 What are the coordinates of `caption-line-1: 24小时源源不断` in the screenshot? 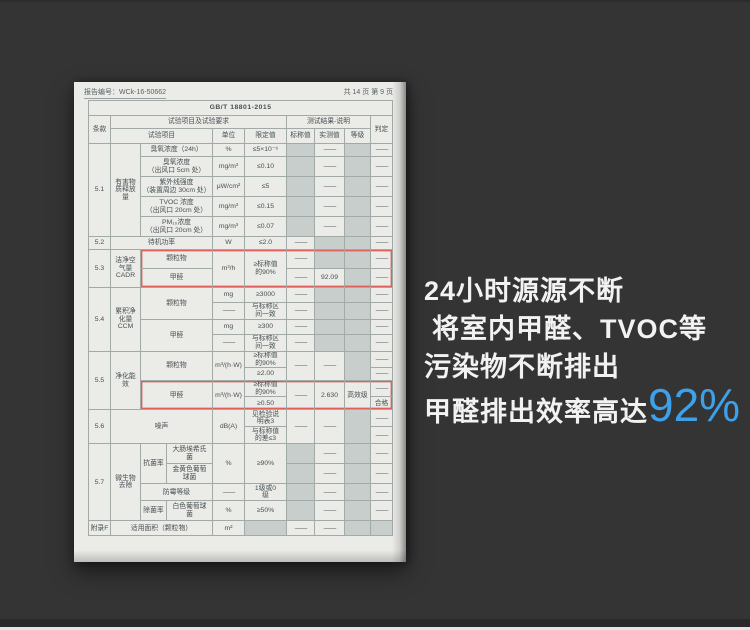 It's located at (524, 291).